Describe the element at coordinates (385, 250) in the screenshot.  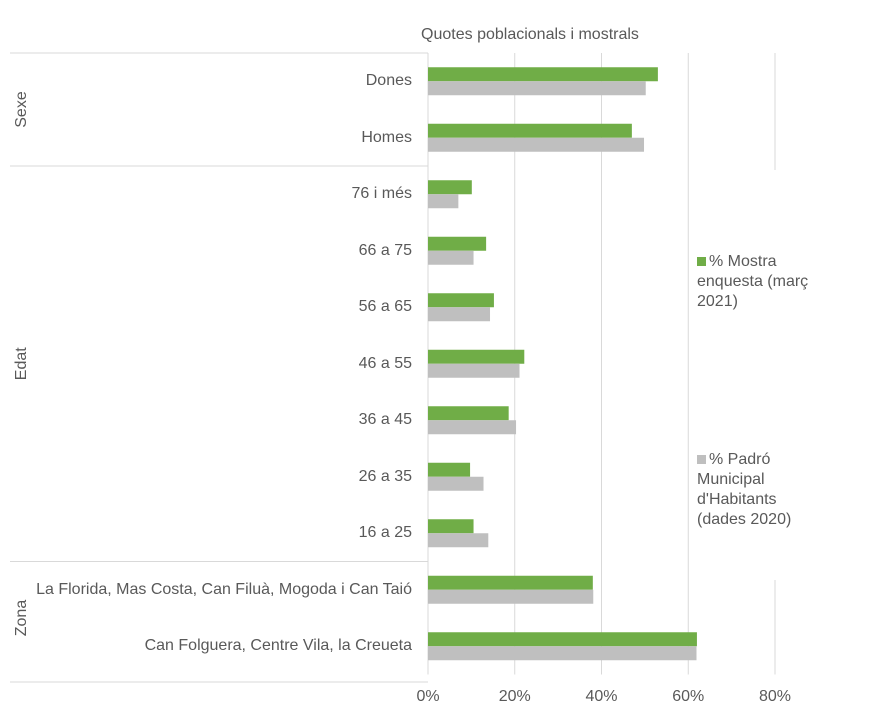
I see `category-label: 66 a 75` at that location.